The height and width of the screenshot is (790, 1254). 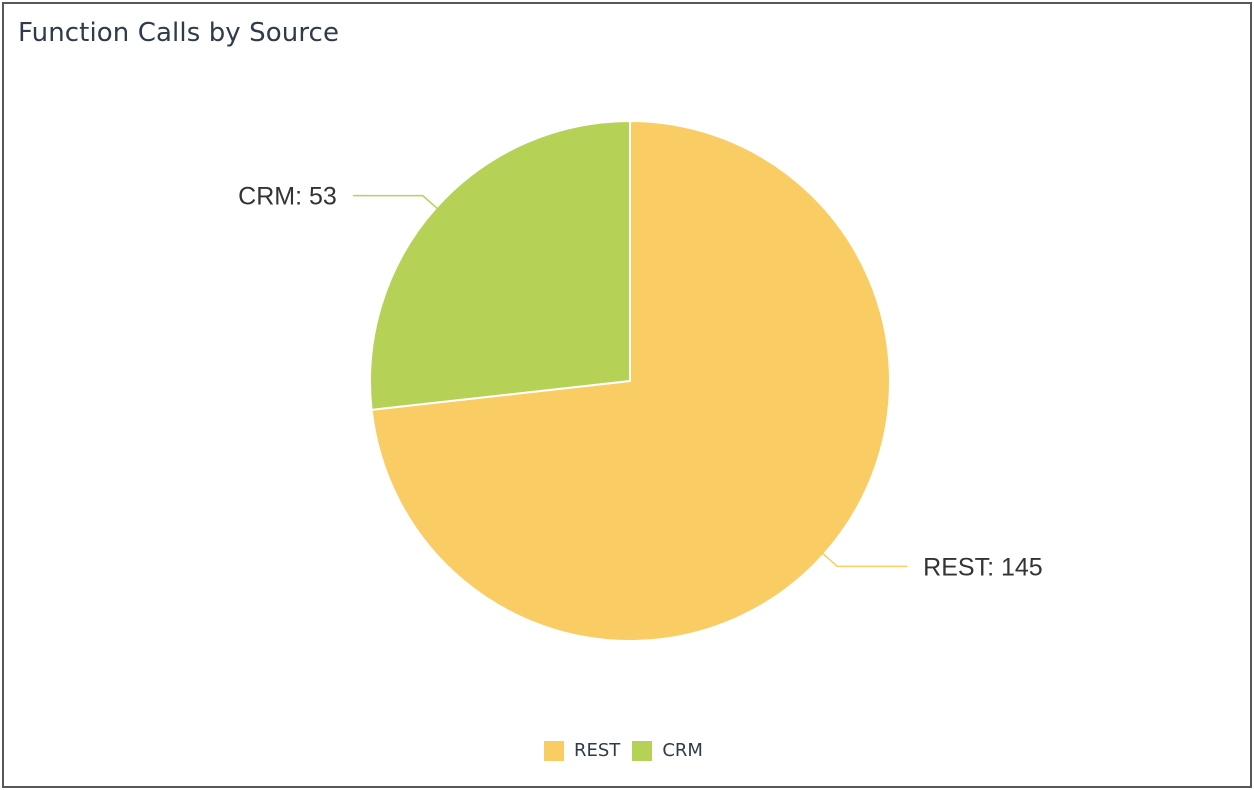 I want to click on label-connector-rest, so click(x=864, y=560).